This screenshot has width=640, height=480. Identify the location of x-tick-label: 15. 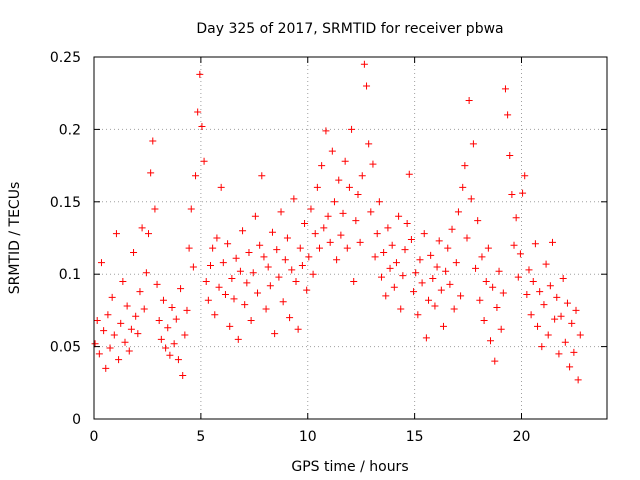
(415, 437).